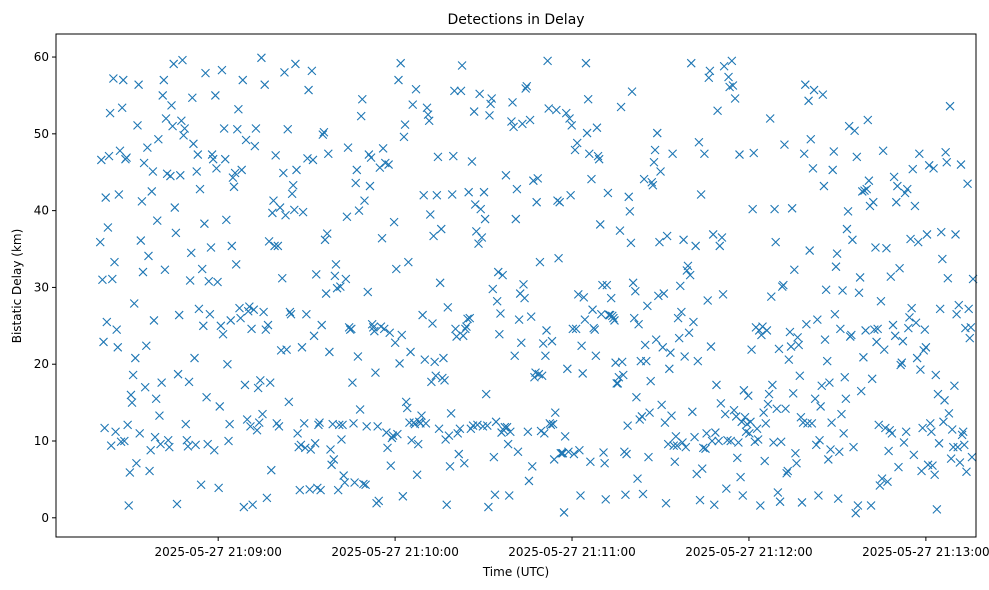 The image size is (989, 590). Describe the element at coordinates (748, 552) in the screenshot. I see `x-tick-label: 2025-05-27 21:12:00` at that location.